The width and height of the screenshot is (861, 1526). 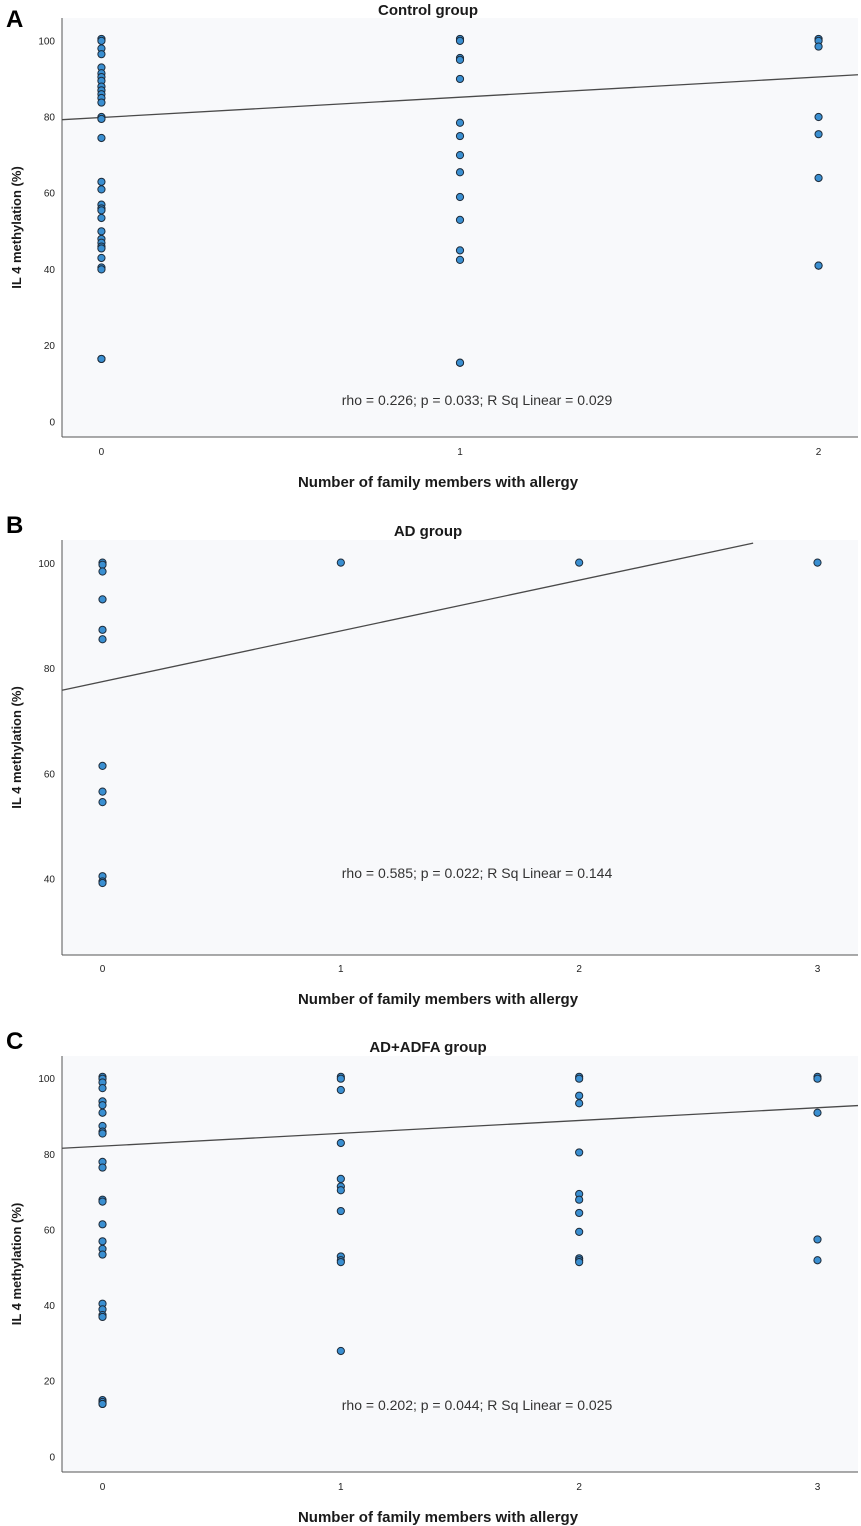 What do you see at coordinates (460, 97) in the screenshot?
I see `chart-a-fit-line` at bounding box center [460, 97].